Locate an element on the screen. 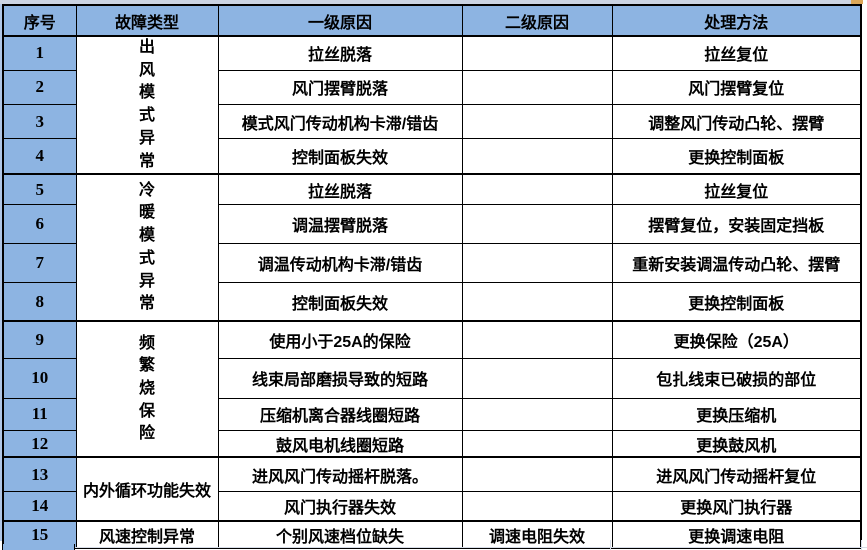 The width and height of the screenshot is (867, 550). cell-serial-number: 7 is located at coordinates (39, 262).